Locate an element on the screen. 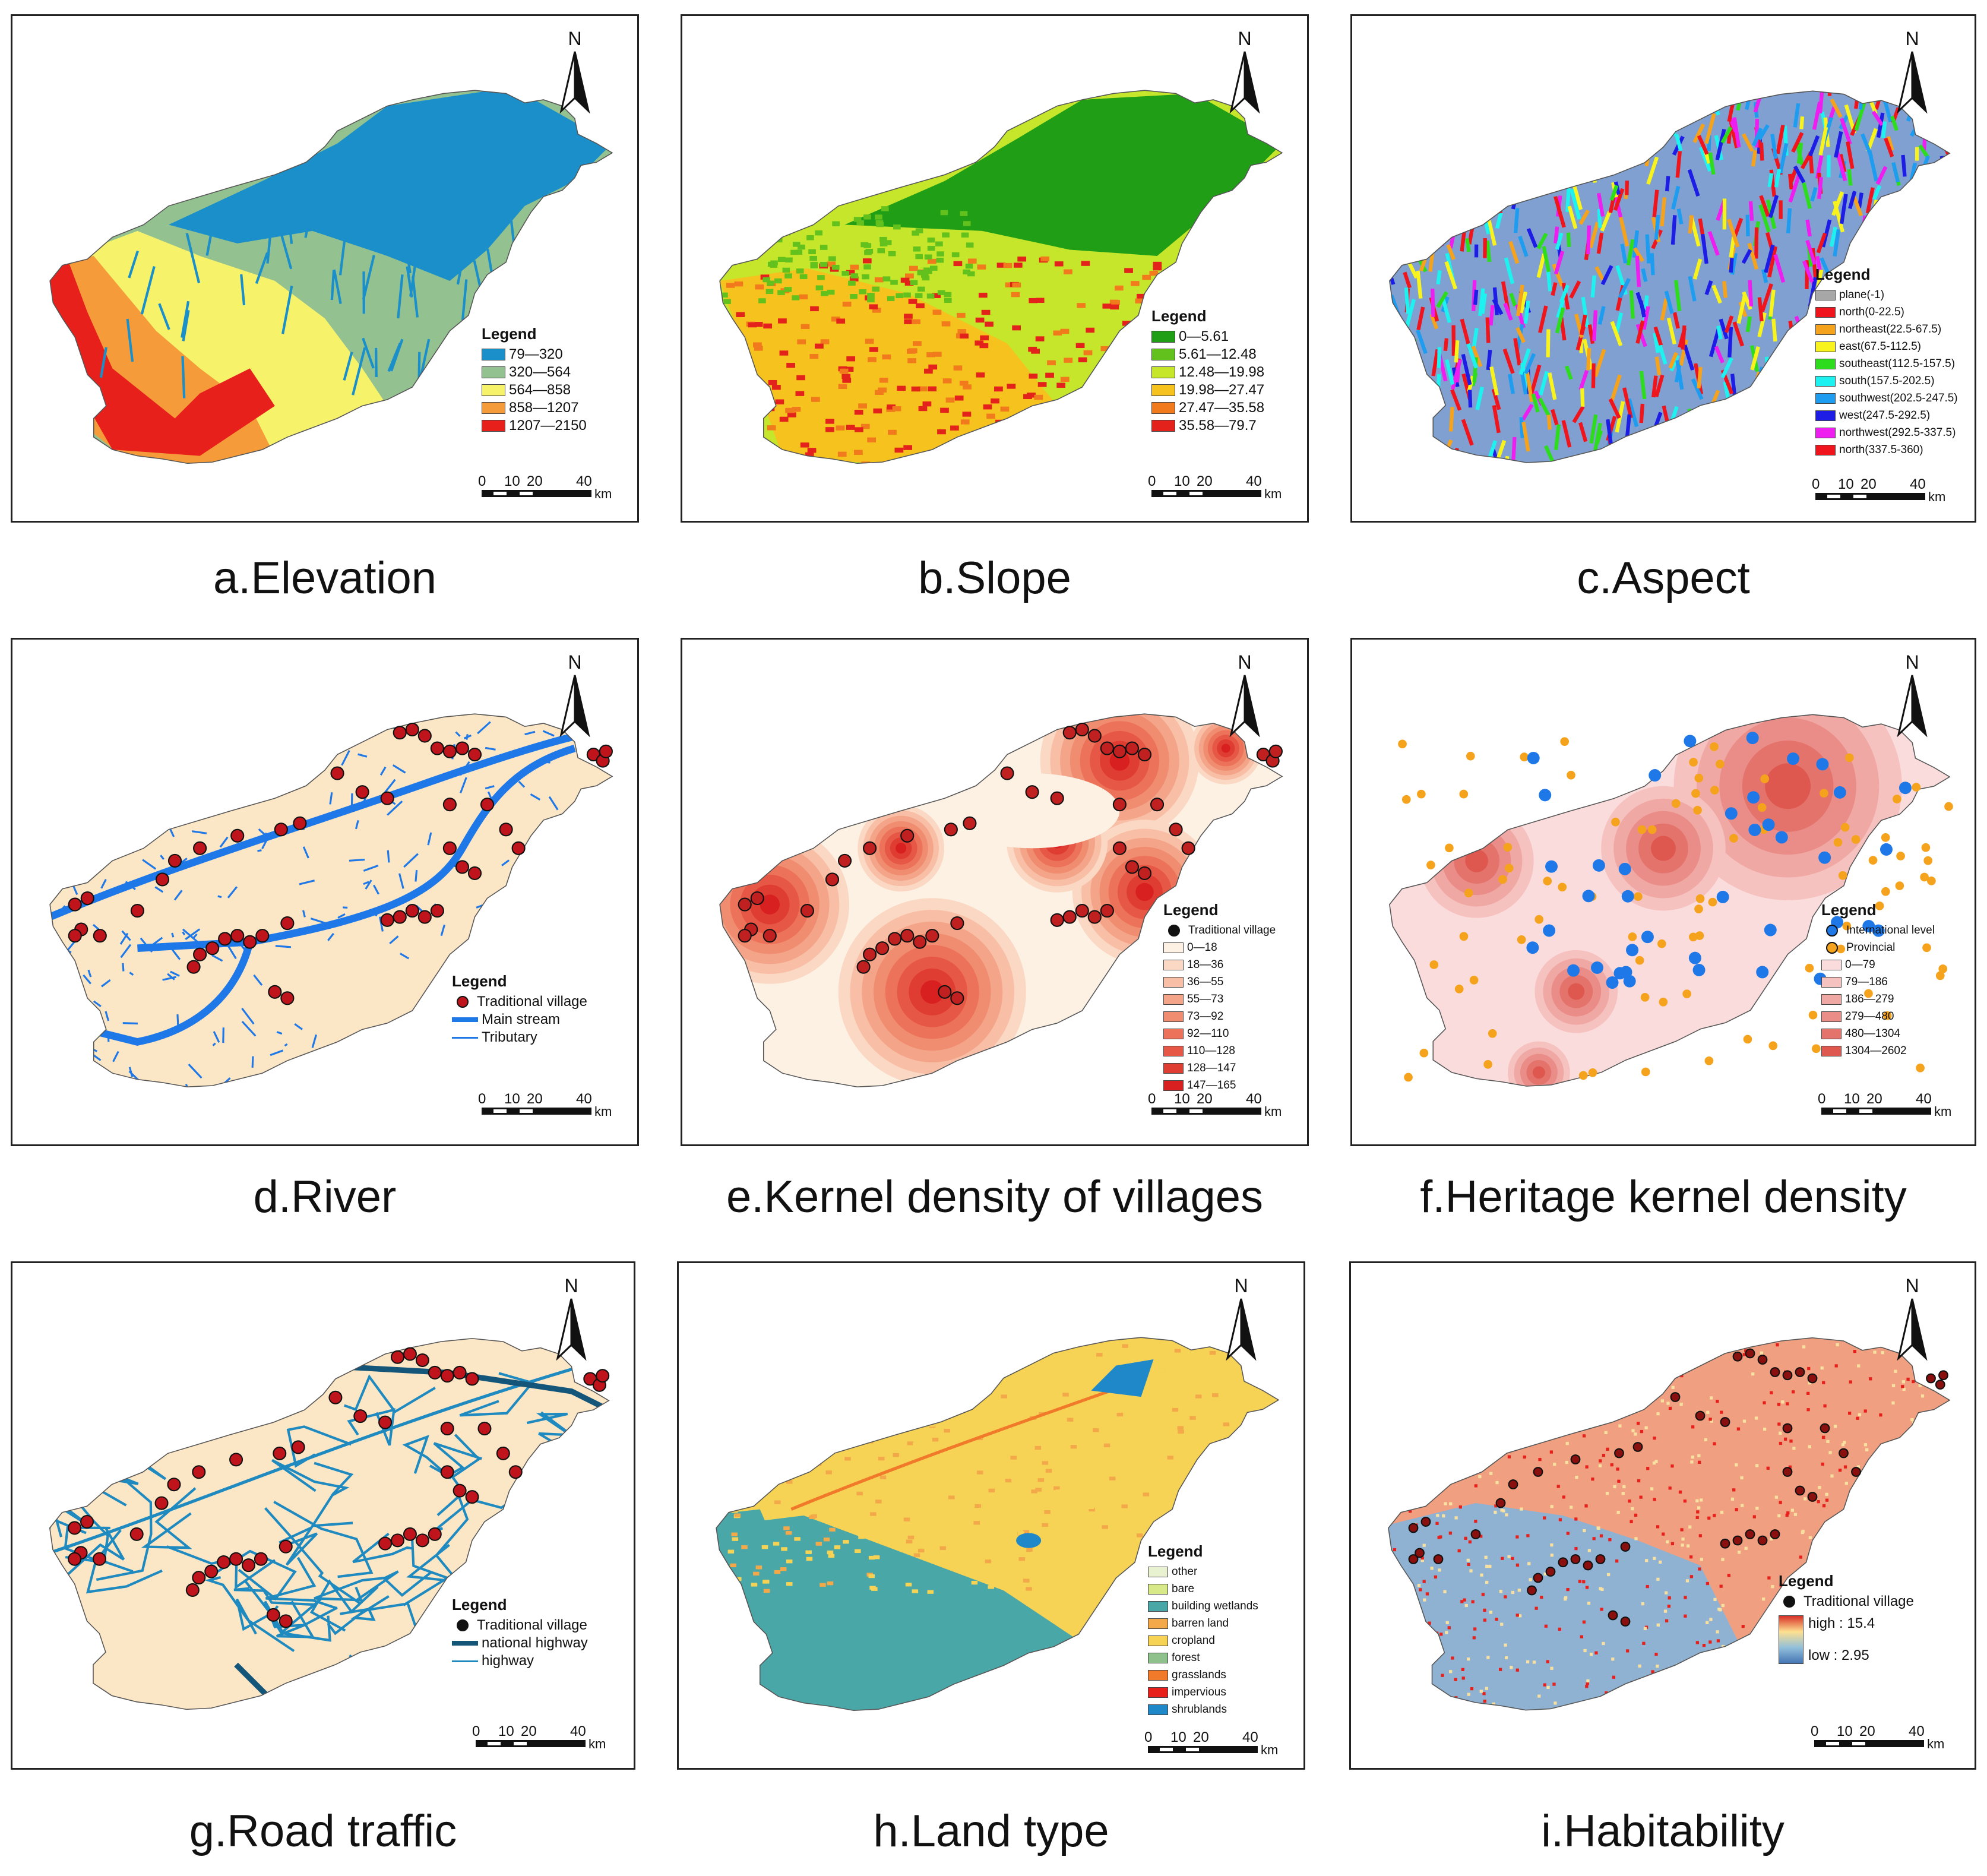 The width and height of the screenshot is (1987, 1876). legend-item: 36—55 is located at coordinates (1219, 982).